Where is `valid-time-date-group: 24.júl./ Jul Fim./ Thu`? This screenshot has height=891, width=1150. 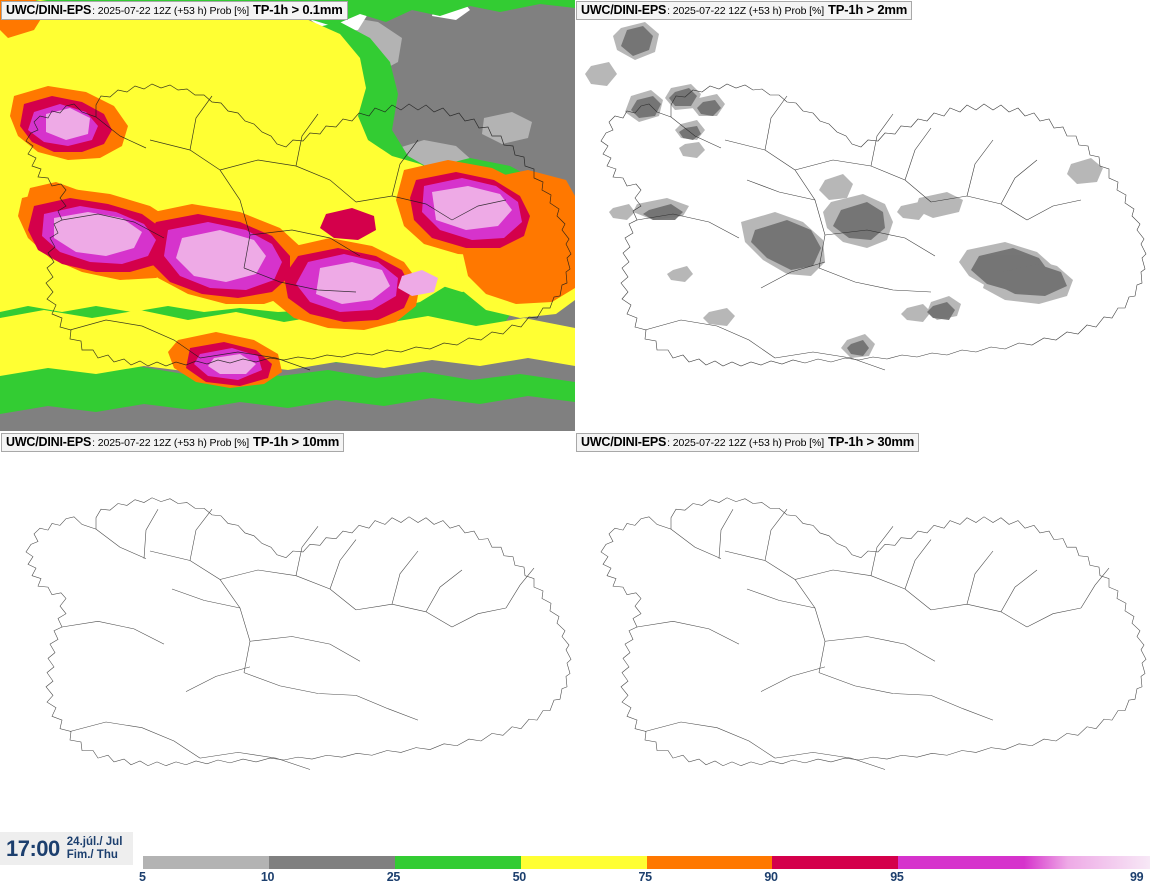
valid-time-date-group: 24.júl./ Jul Fim./ Thu is located at coordinates (95, 849).